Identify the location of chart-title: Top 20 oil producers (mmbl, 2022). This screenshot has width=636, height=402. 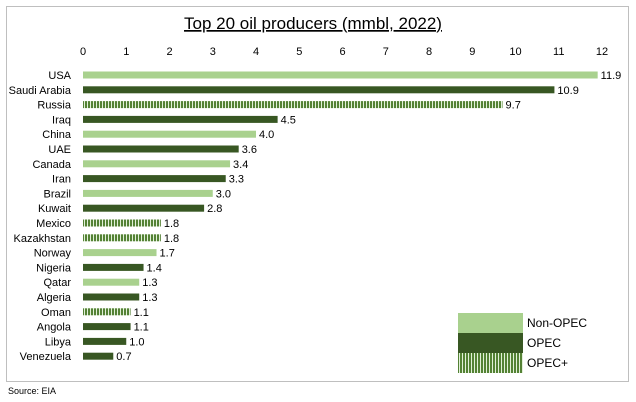
(313, 23).